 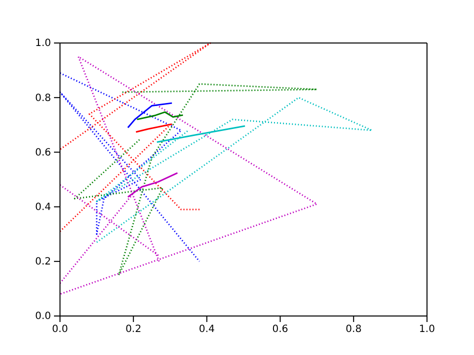 What do you see at coordinates (60, 330) in the screenshot?
I see `x-tick-label: 0.0` at bounding box center [60, 330].